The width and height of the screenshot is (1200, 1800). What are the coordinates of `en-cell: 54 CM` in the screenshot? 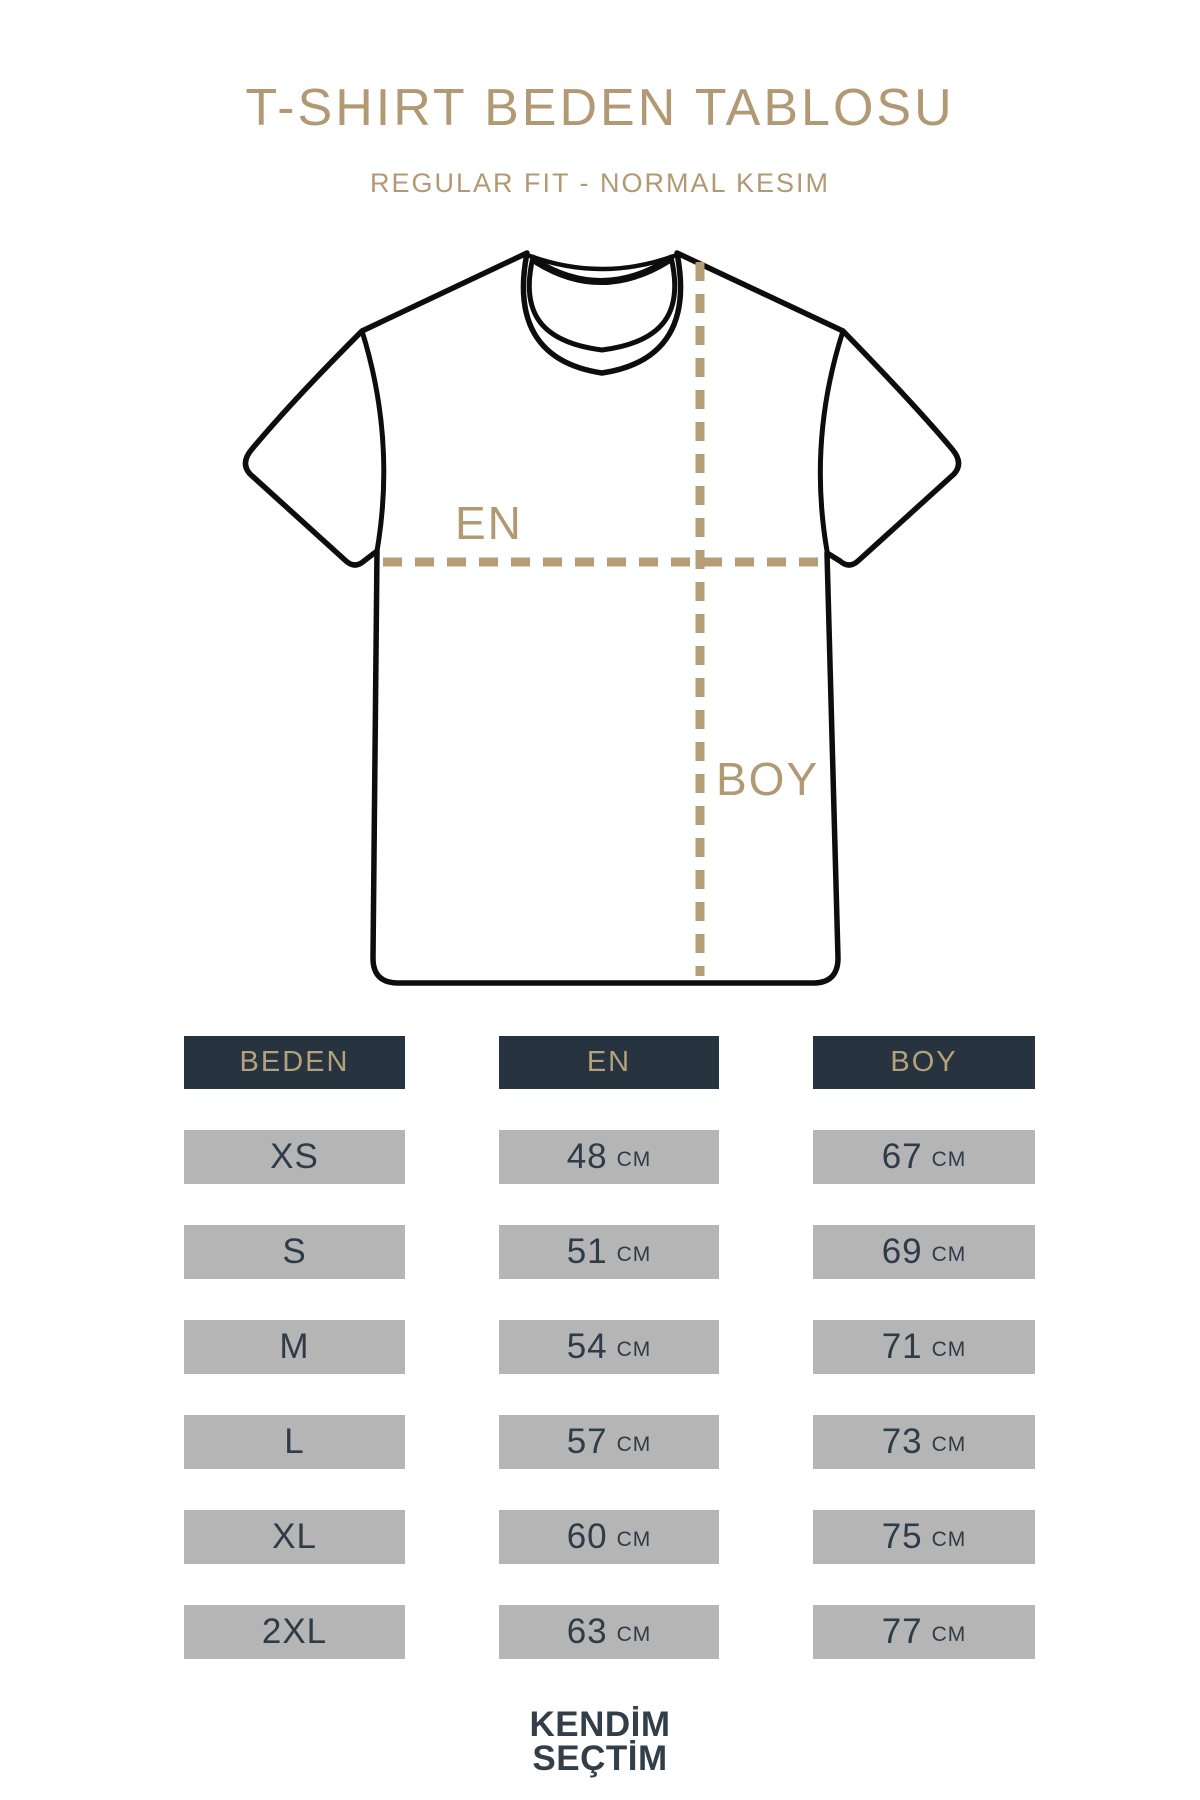 It's located at (609, 1347).